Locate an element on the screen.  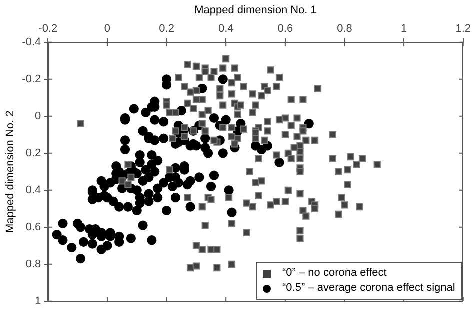
y-axis-title: Mapped dimension No. 2 is located at coordinates (10, 172).